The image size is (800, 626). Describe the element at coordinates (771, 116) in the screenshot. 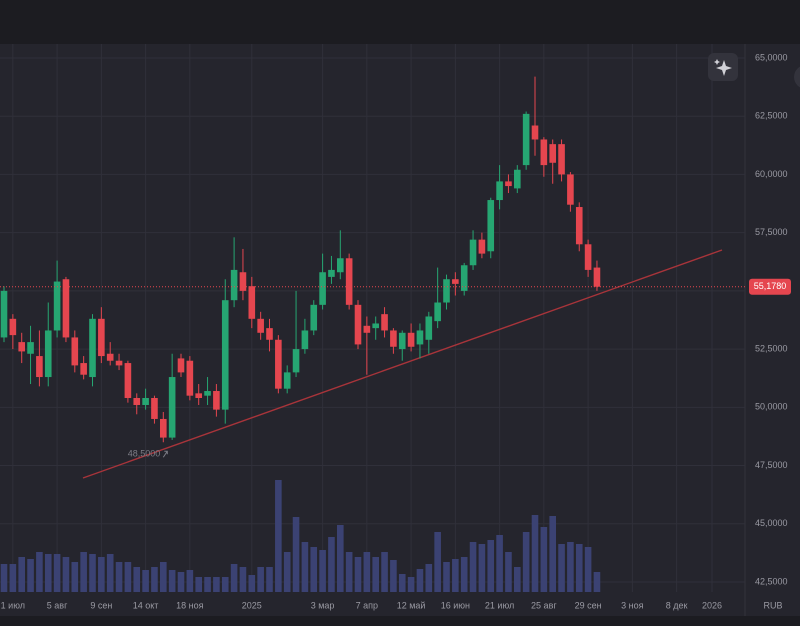

I see `y-tick-label: 62,5000` at that location.